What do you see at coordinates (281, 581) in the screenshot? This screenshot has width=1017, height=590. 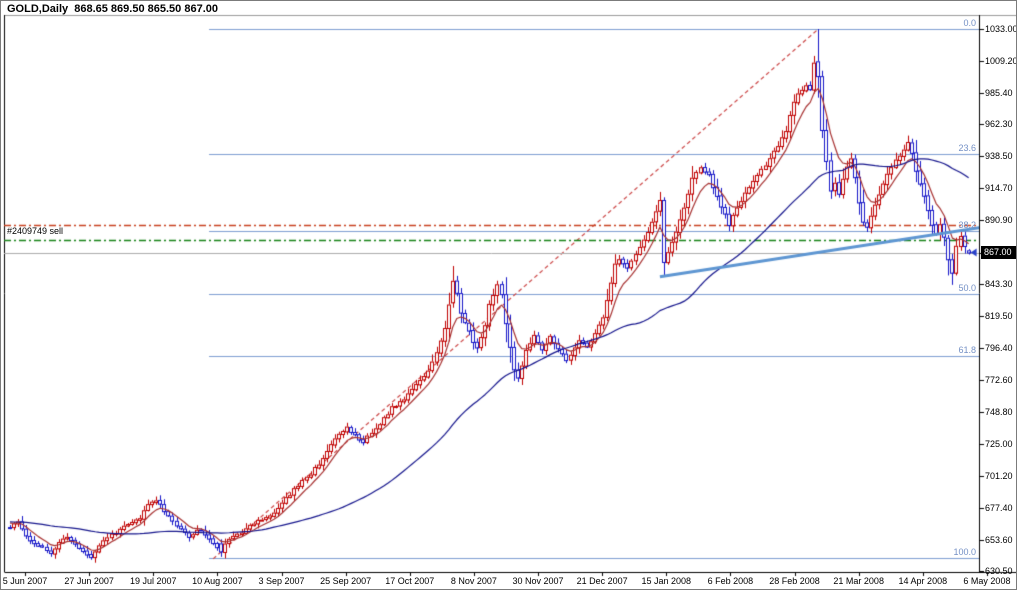 I see `date-tick-label: 3 Sep 2007` at bounding box center [281, 581].